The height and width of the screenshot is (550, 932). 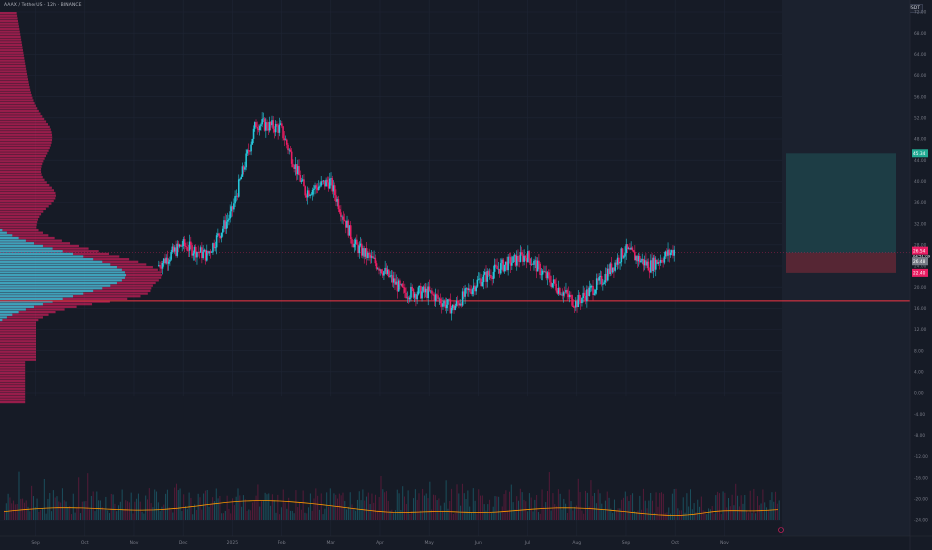 I want to click on time-label-nov: Nov, so click(x=134, y=543).